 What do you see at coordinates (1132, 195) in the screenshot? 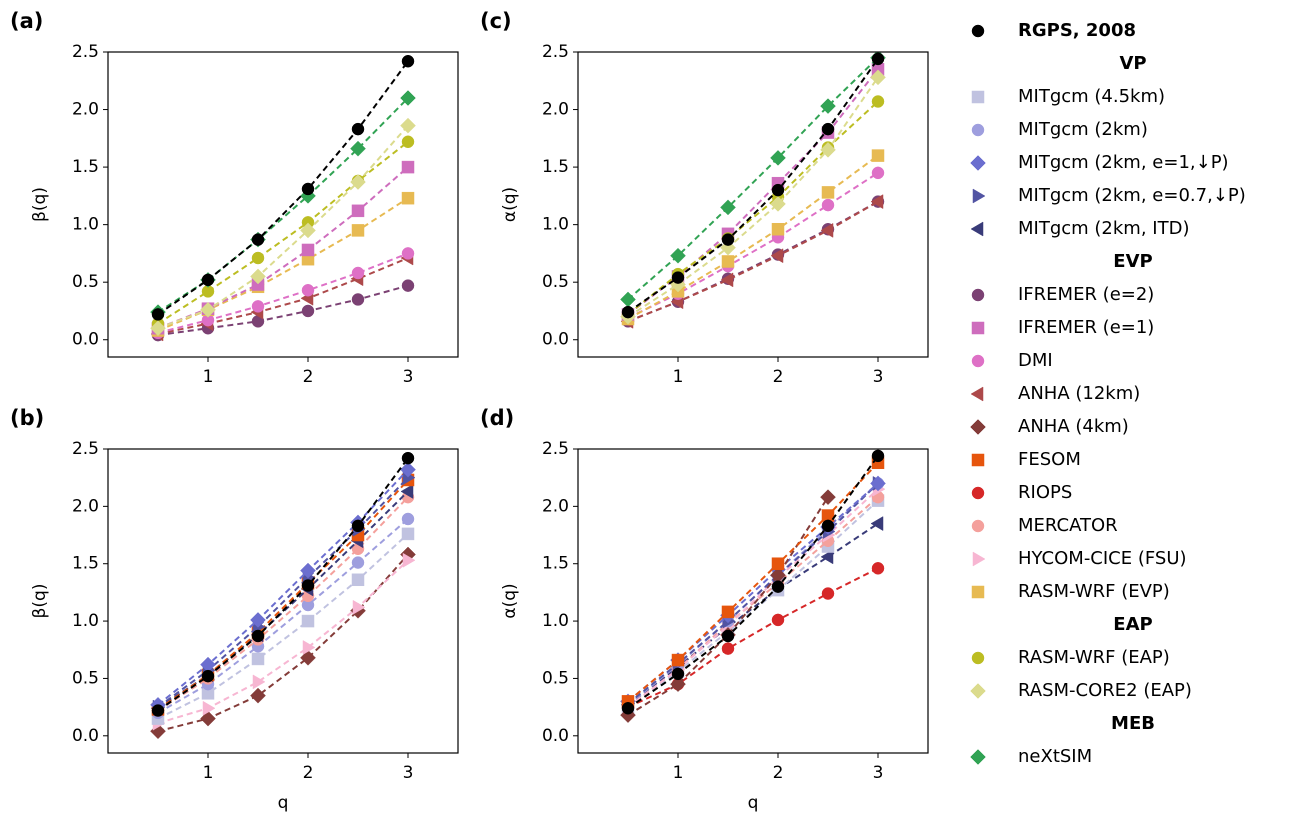
I see `legend-label: MITgcm (2km, e=0.7,↓P)` at bounding box center [1132, 195].